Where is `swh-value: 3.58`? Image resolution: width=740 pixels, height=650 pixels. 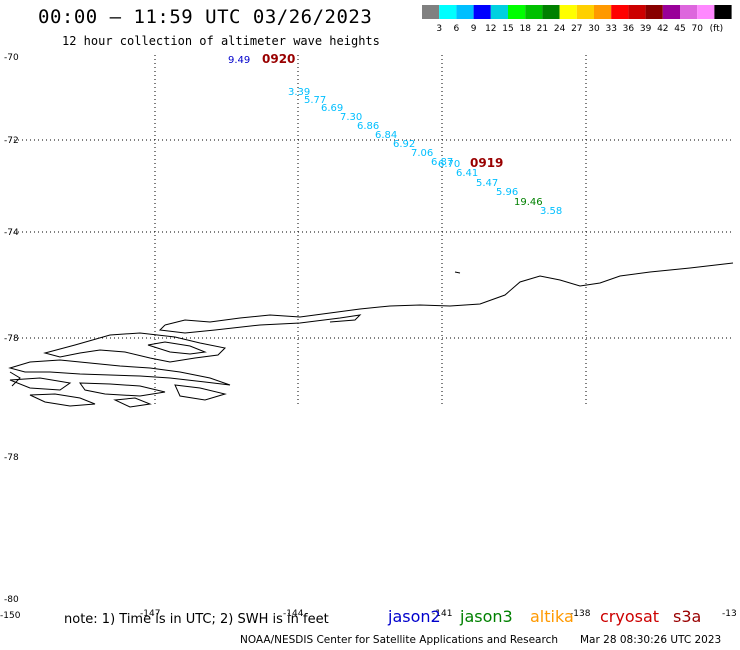 swh-value: 3.58 is located at coordinates (551, 211).